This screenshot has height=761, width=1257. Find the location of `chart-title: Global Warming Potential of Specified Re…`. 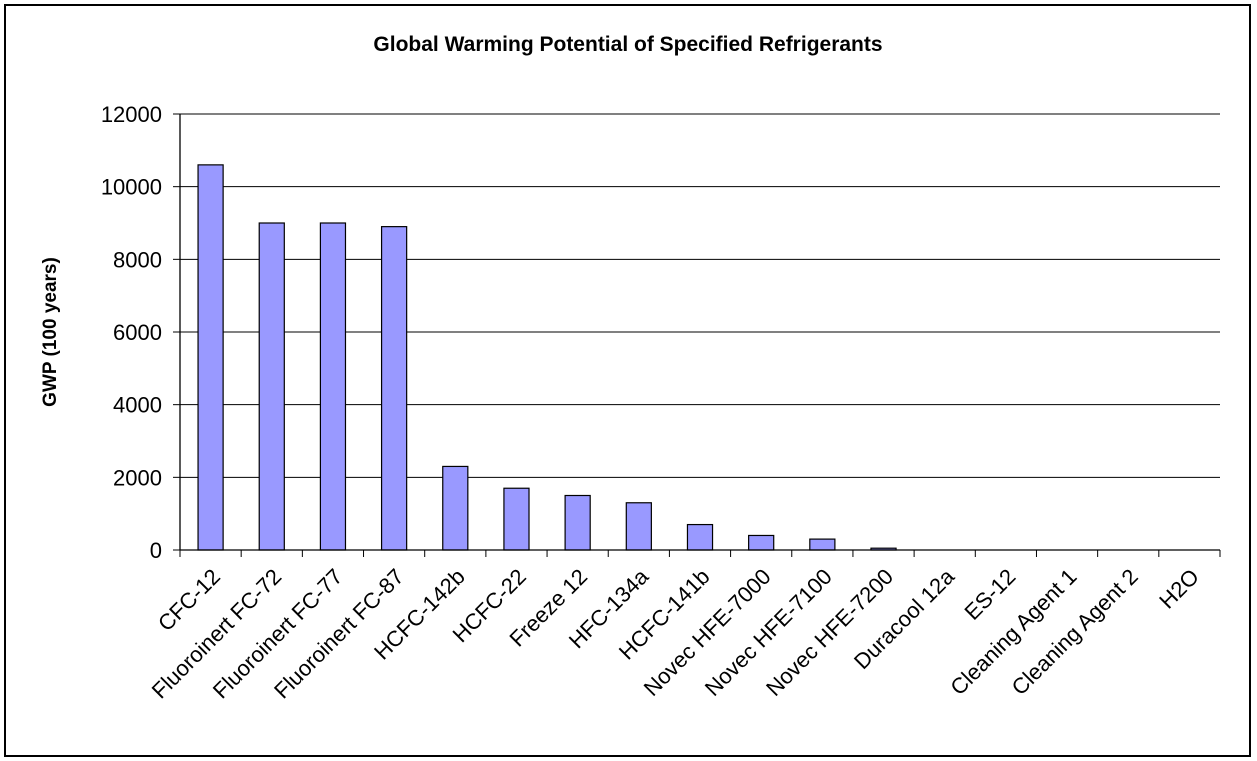

chart-title: Global Warming Potential of Specified Re… is located at coordinates (627, 44).